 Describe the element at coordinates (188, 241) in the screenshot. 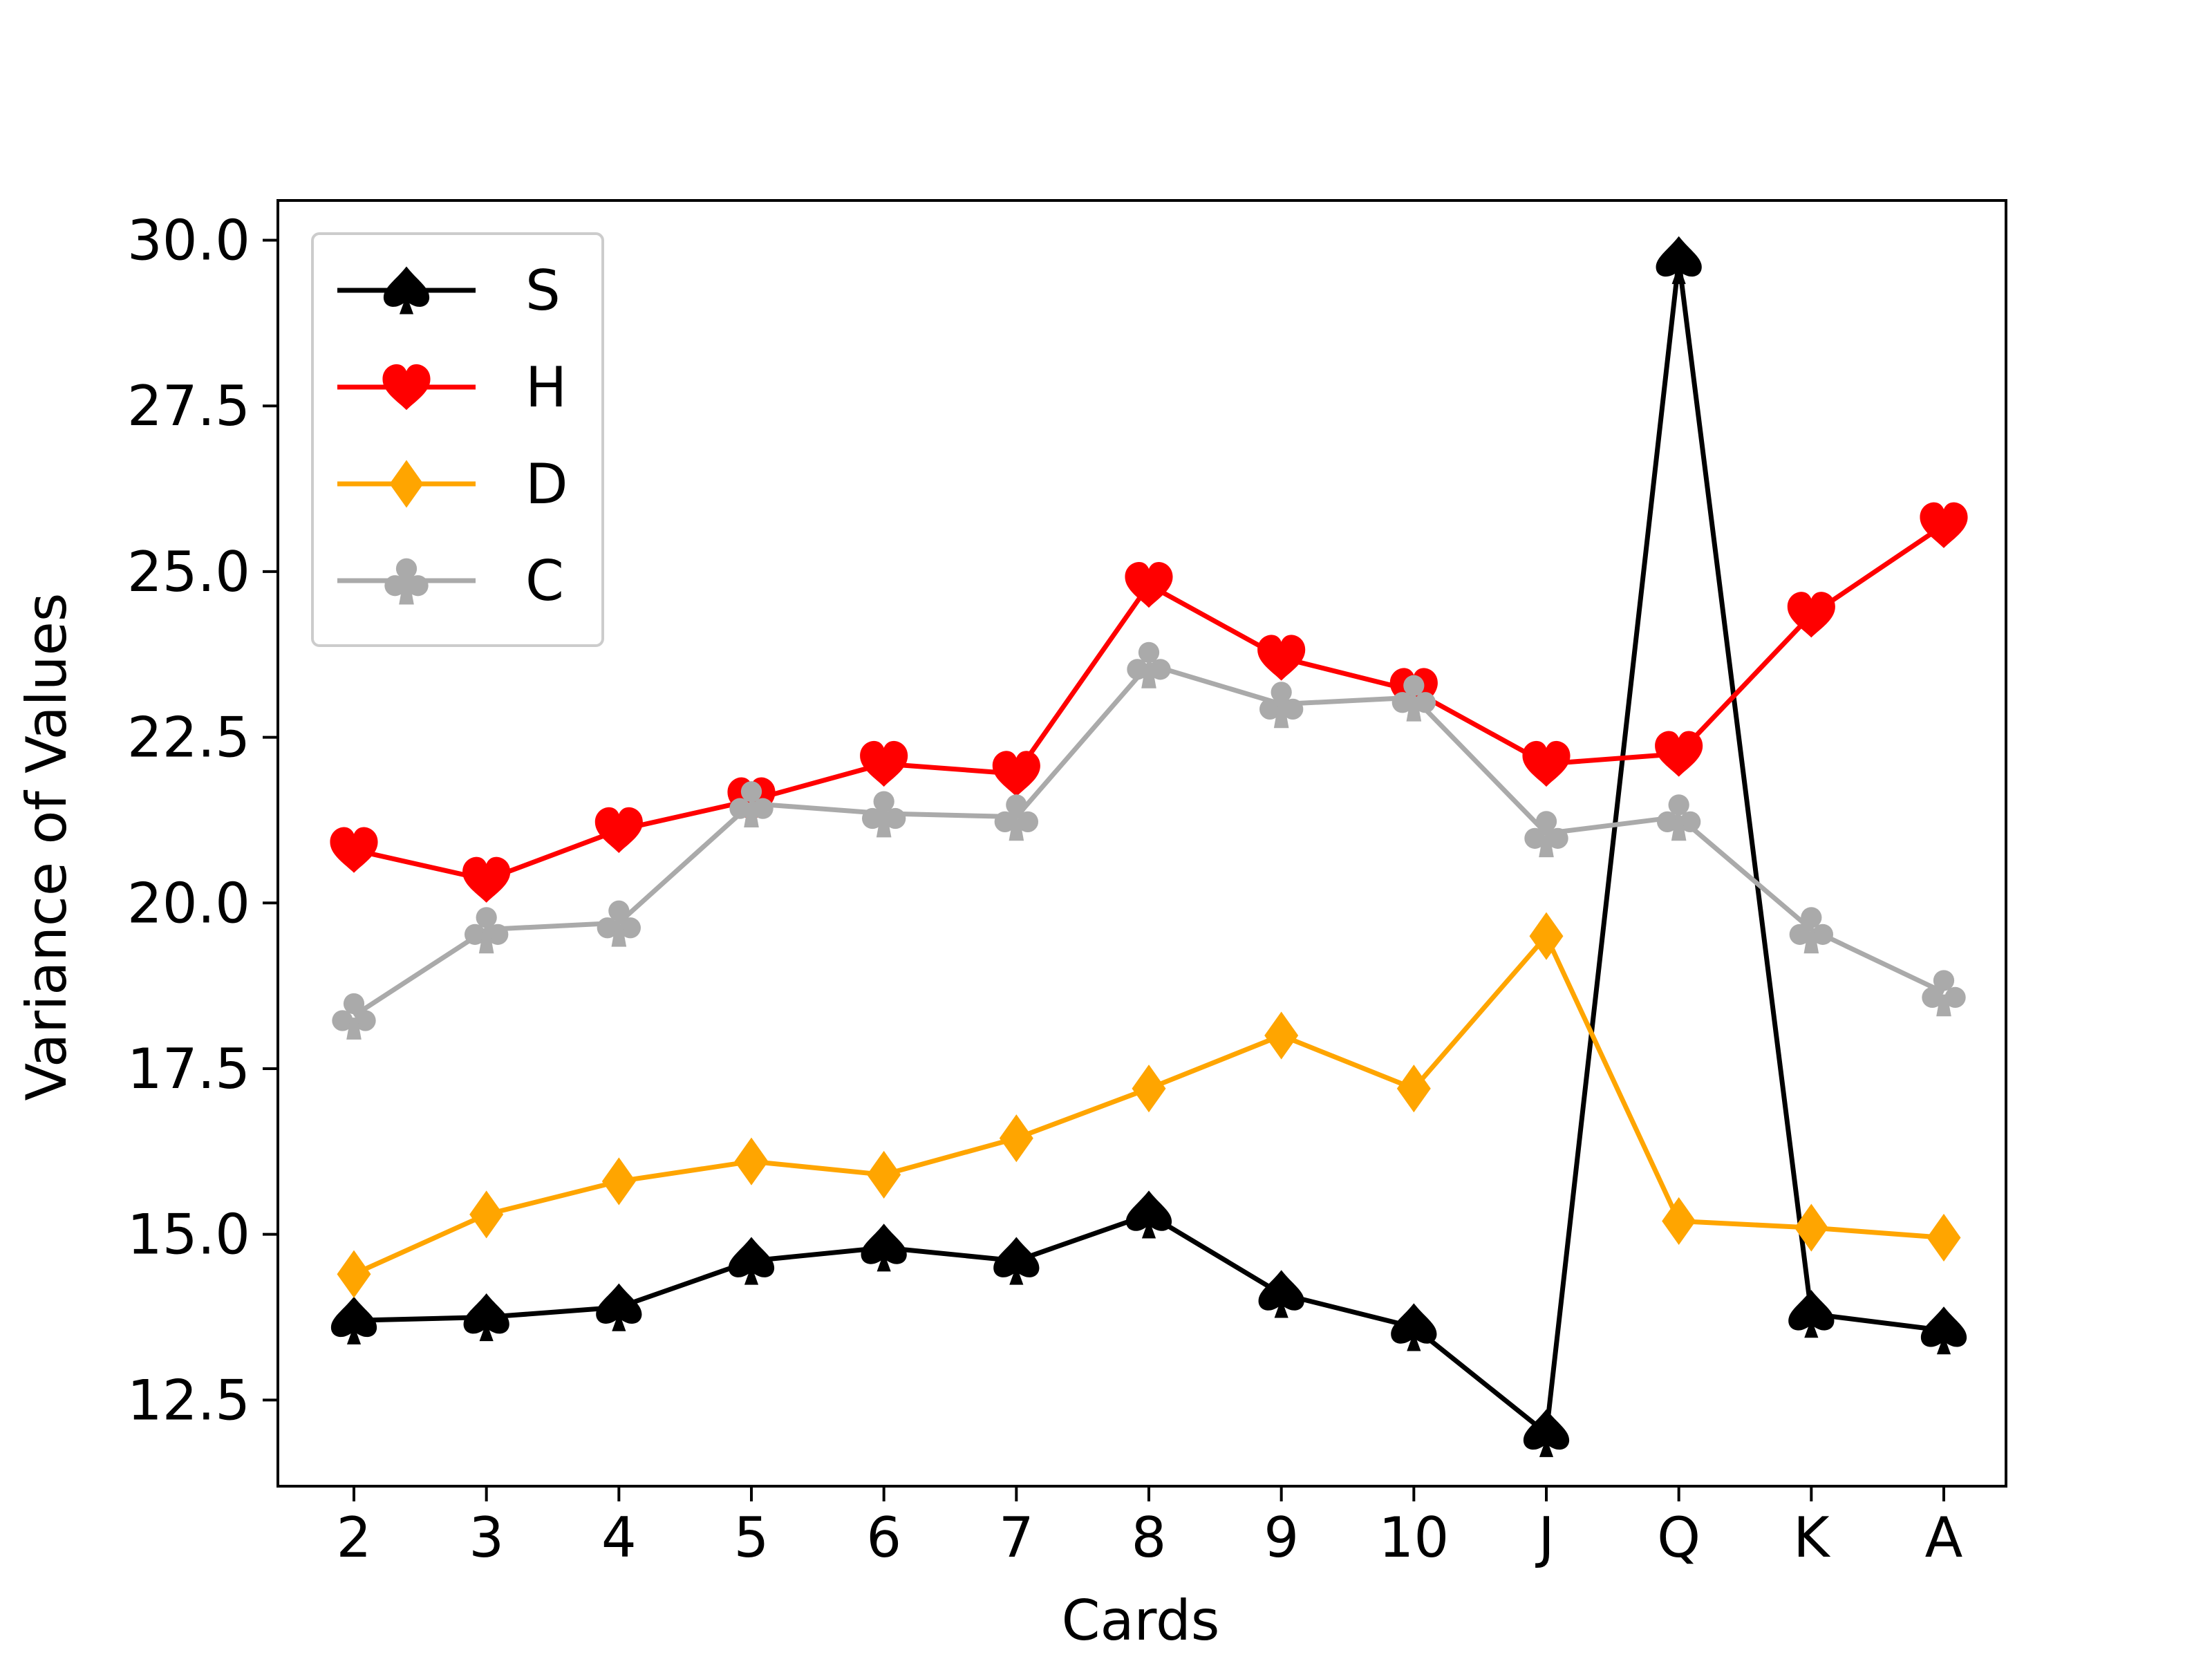

I see `y-tick-label: 30.0` at that location.